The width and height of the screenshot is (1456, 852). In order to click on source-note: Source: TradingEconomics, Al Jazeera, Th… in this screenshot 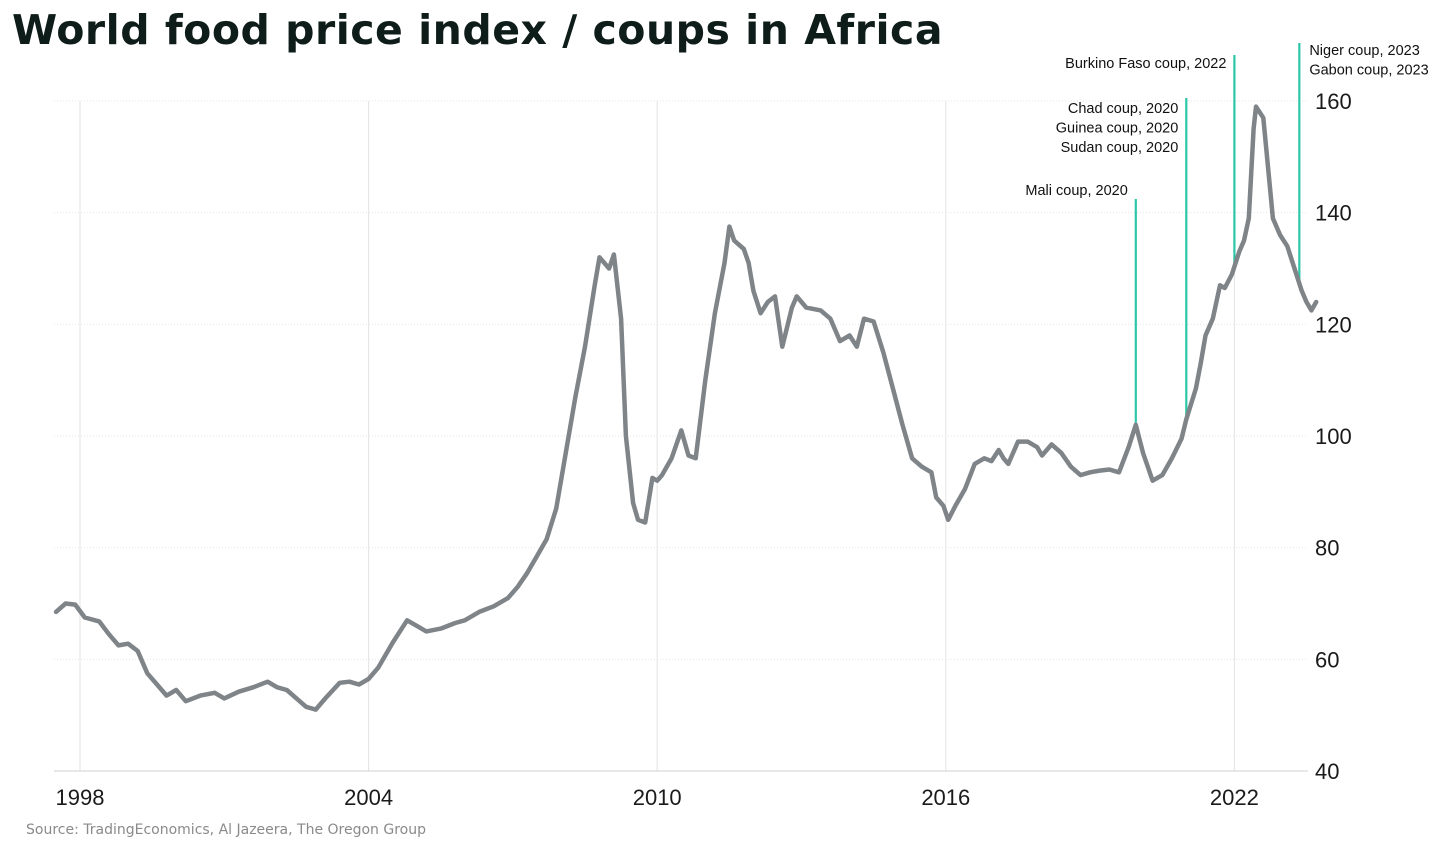, I will do `click(226, 830)`.